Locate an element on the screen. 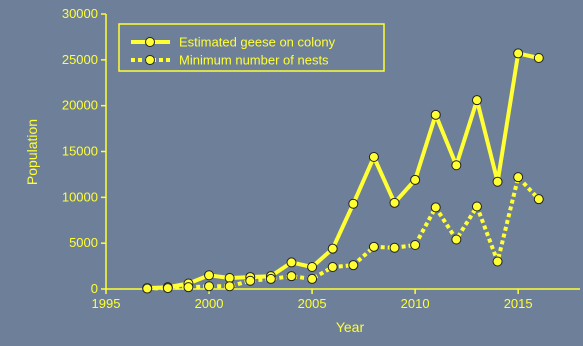  y-tick-label: 25000 is located at coordinates (80, 59).